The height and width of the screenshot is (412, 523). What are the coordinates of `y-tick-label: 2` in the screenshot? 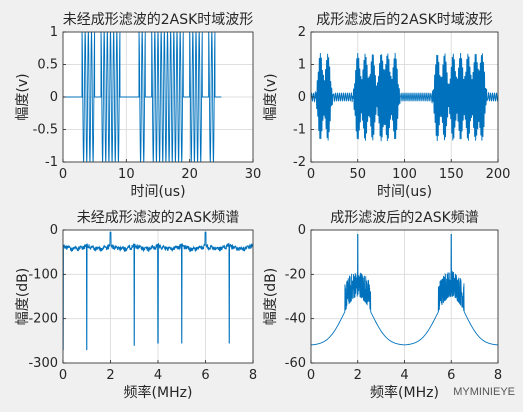 It's located at (302, 32).